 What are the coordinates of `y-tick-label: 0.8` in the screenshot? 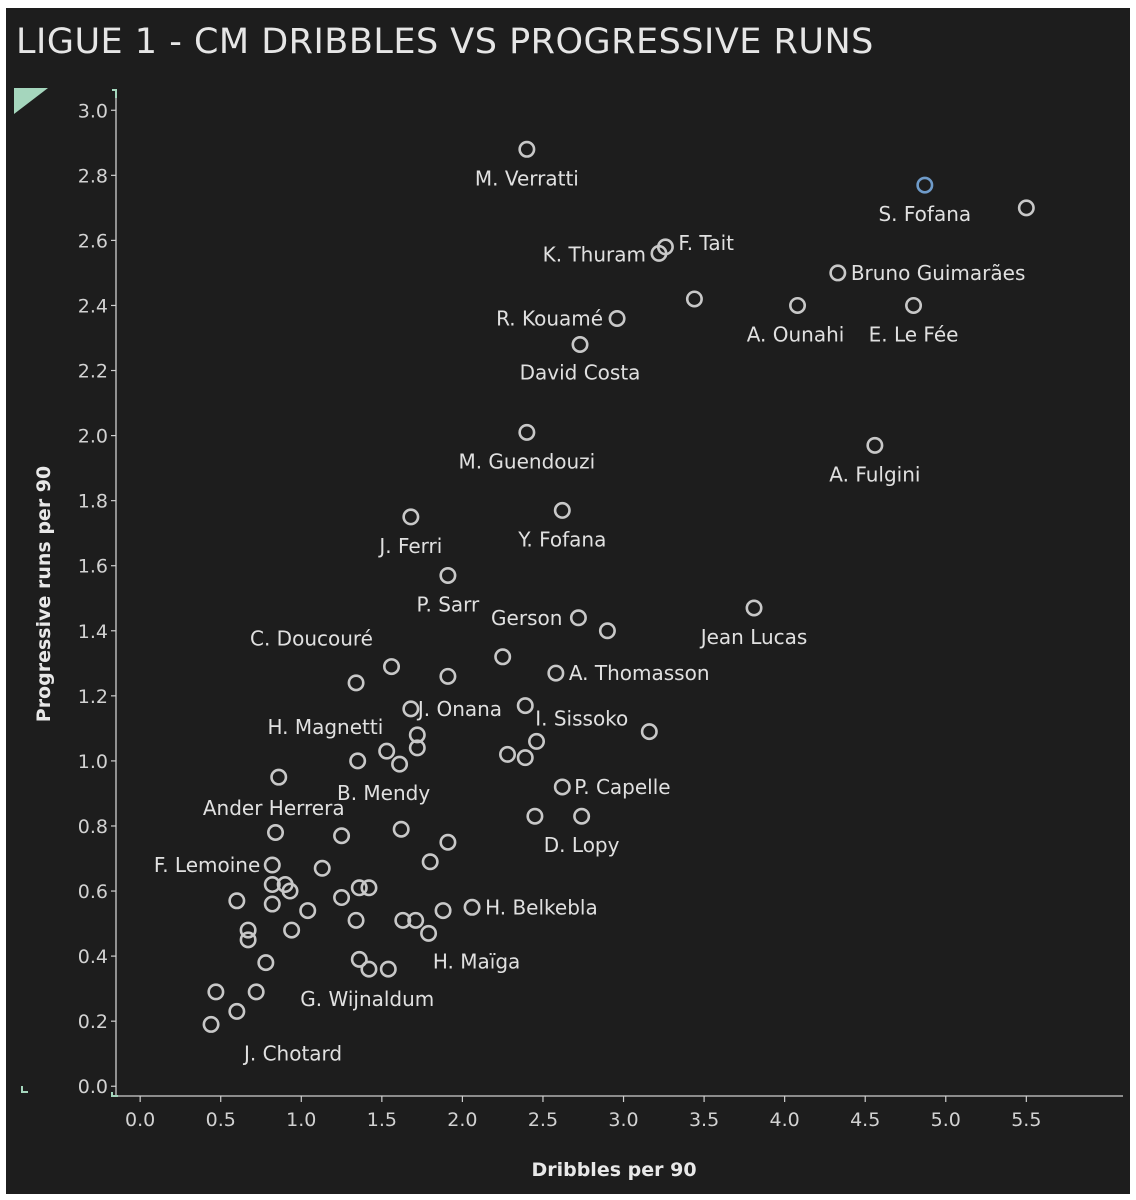 It's located at (93, 827).